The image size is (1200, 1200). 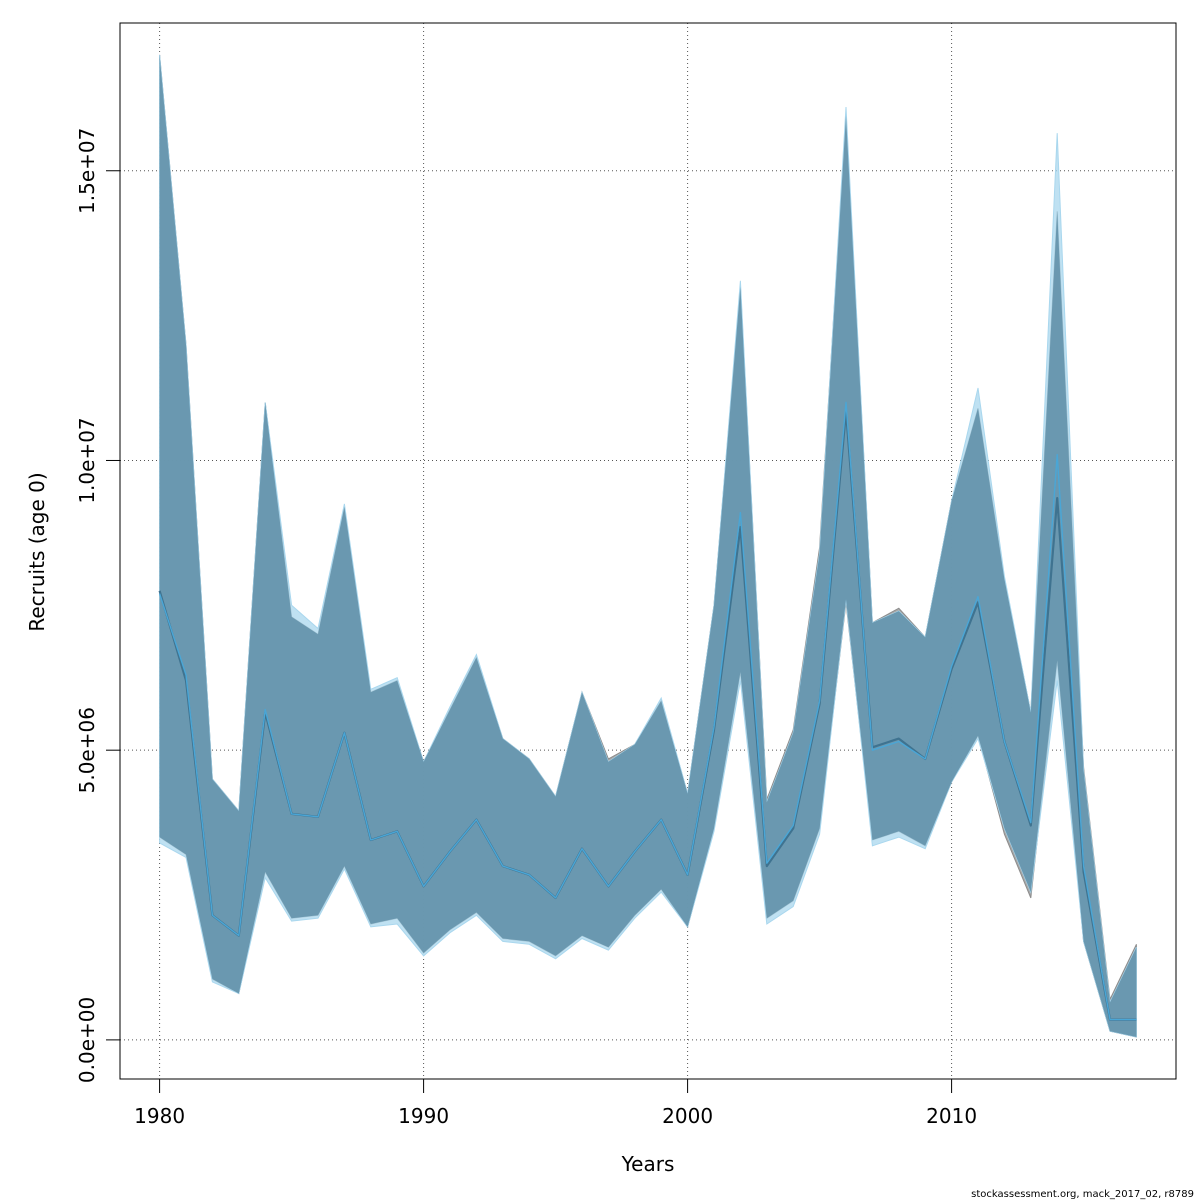 I want to click on x-tick-label-1980: 1980, so click(x=159, y=1116).